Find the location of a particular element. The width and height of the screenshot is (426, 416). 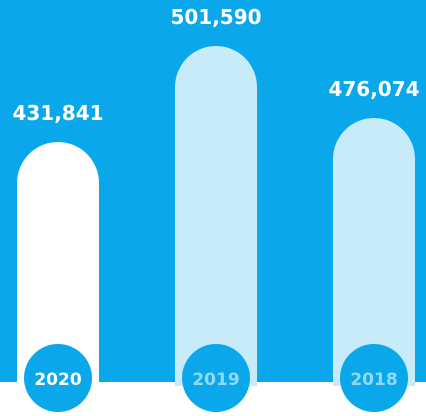

category-bubble-2018 is located at coordinates (374, 378).